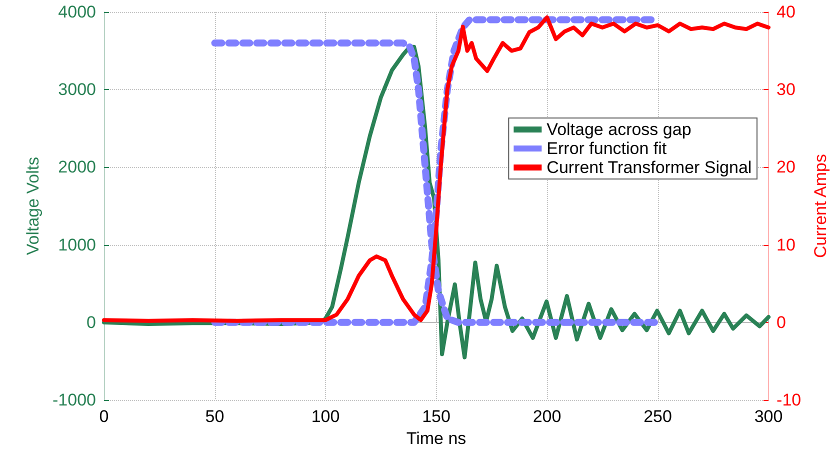  What do you see at coordinates (74, 400) in the screenshot?
I see `y-tick-label: -1000` at bounding box center [74, 400].